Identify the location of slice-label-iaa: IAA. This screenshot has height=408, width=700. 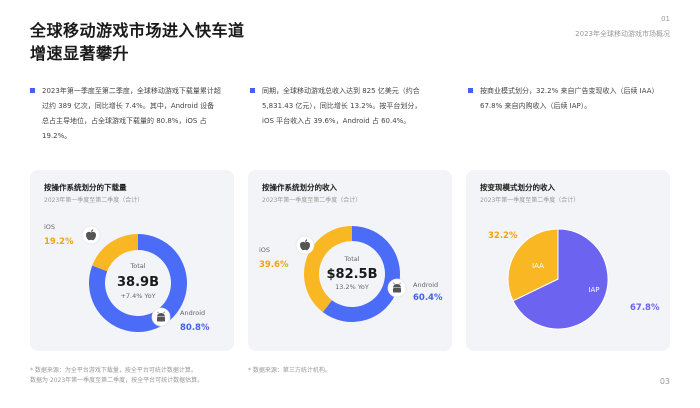
(538, 266).